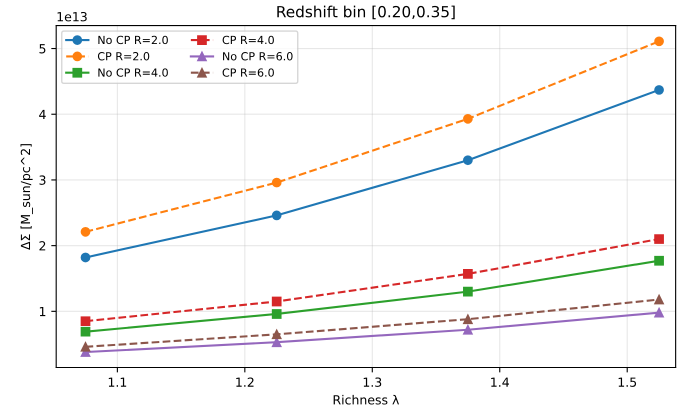  What do you see at coordinates (373, 382) in the screenshot?
I see `x-tick-label: 1.3` at bounding box center [373, 382].